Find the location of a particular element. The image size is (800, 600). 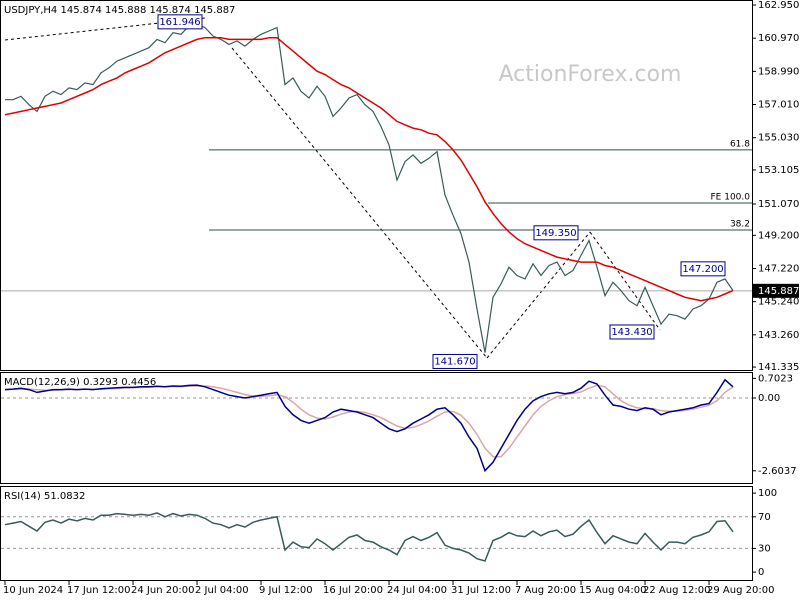

y-tick-label: 143.260 is located at coordinates (778, 335).